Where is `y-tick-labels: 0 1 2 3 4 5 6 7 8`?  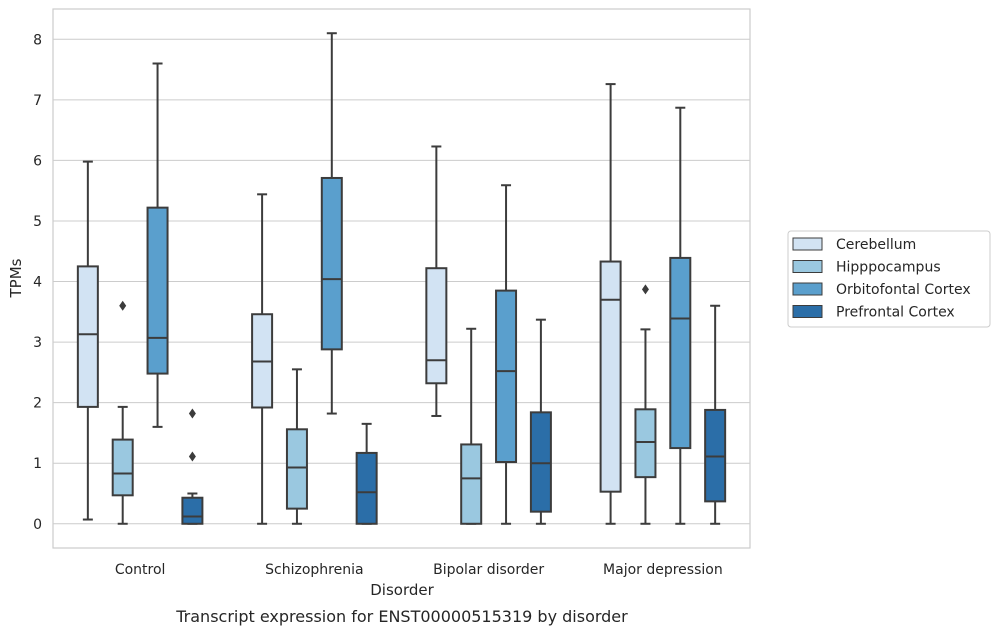 y-tick-labels: 0 1 2 3 4 5 6 7 8 is located at coordinates (37, 282).